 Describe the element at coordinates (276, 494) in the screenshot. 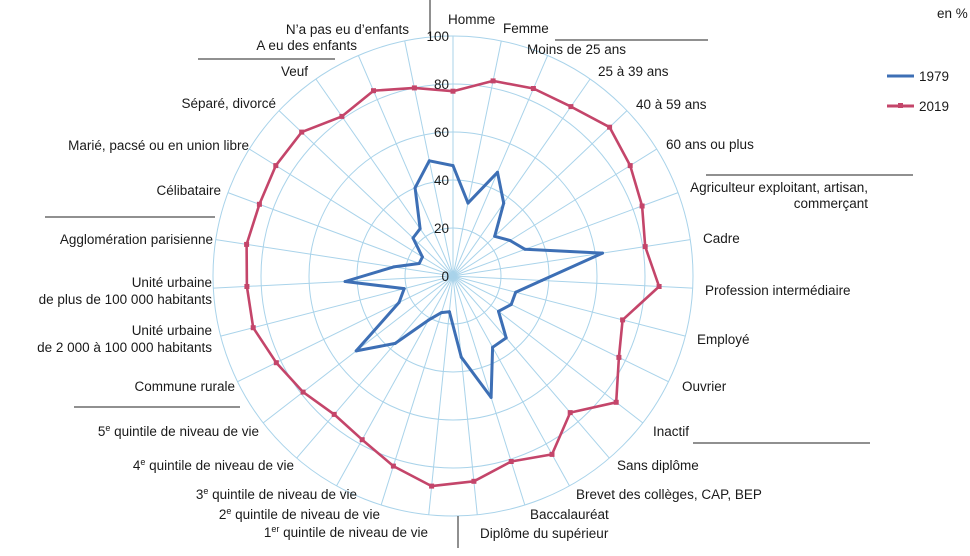

I see `category-label-18: 3e quintile de niveau de vie` at that location.